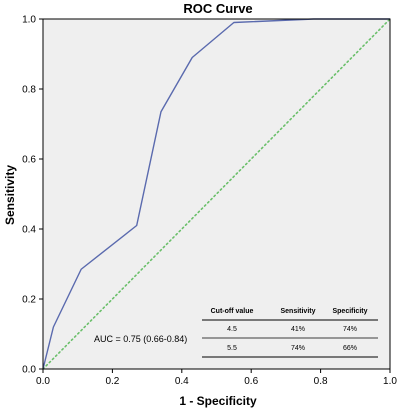 The width and height of the screenshot is (400, 411). Describe the element at coordinates (140, 339) in the screenshot. I see `auc-annotation: AUC = 0.75 (0.66-0.84)` at that location.